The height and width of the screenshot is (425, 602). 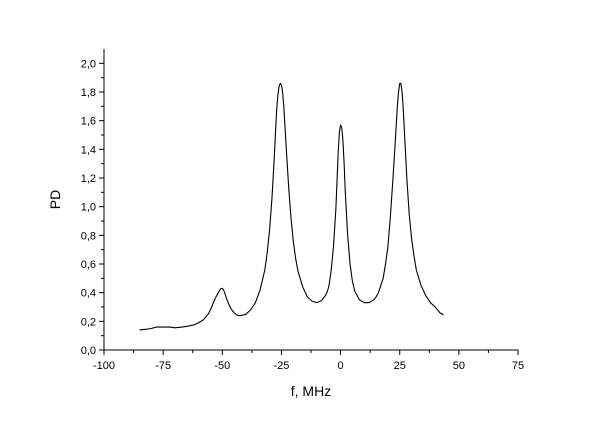 What do you see at coordinates (88, 150) in the screenshot?
I see `y-tick-label: 1,4` at bounding box center [88, 150].